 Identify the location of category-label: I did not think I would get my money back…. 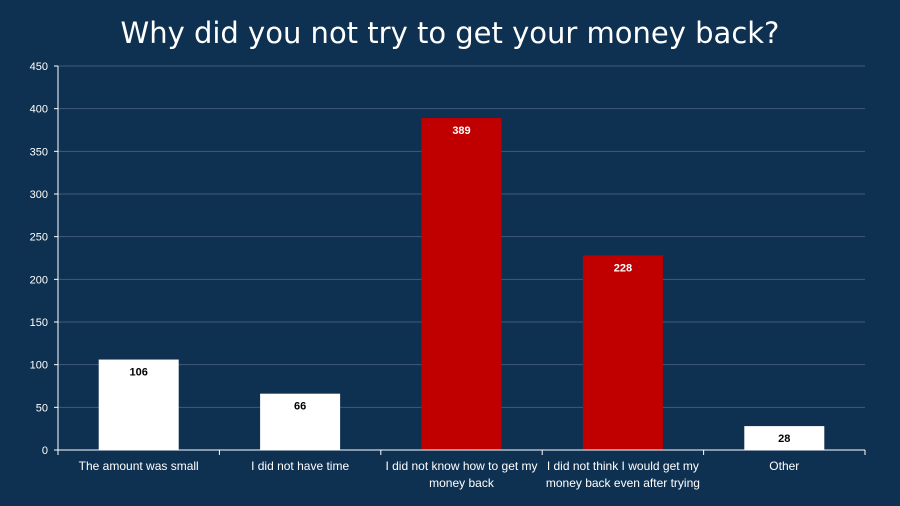
(623, 474).